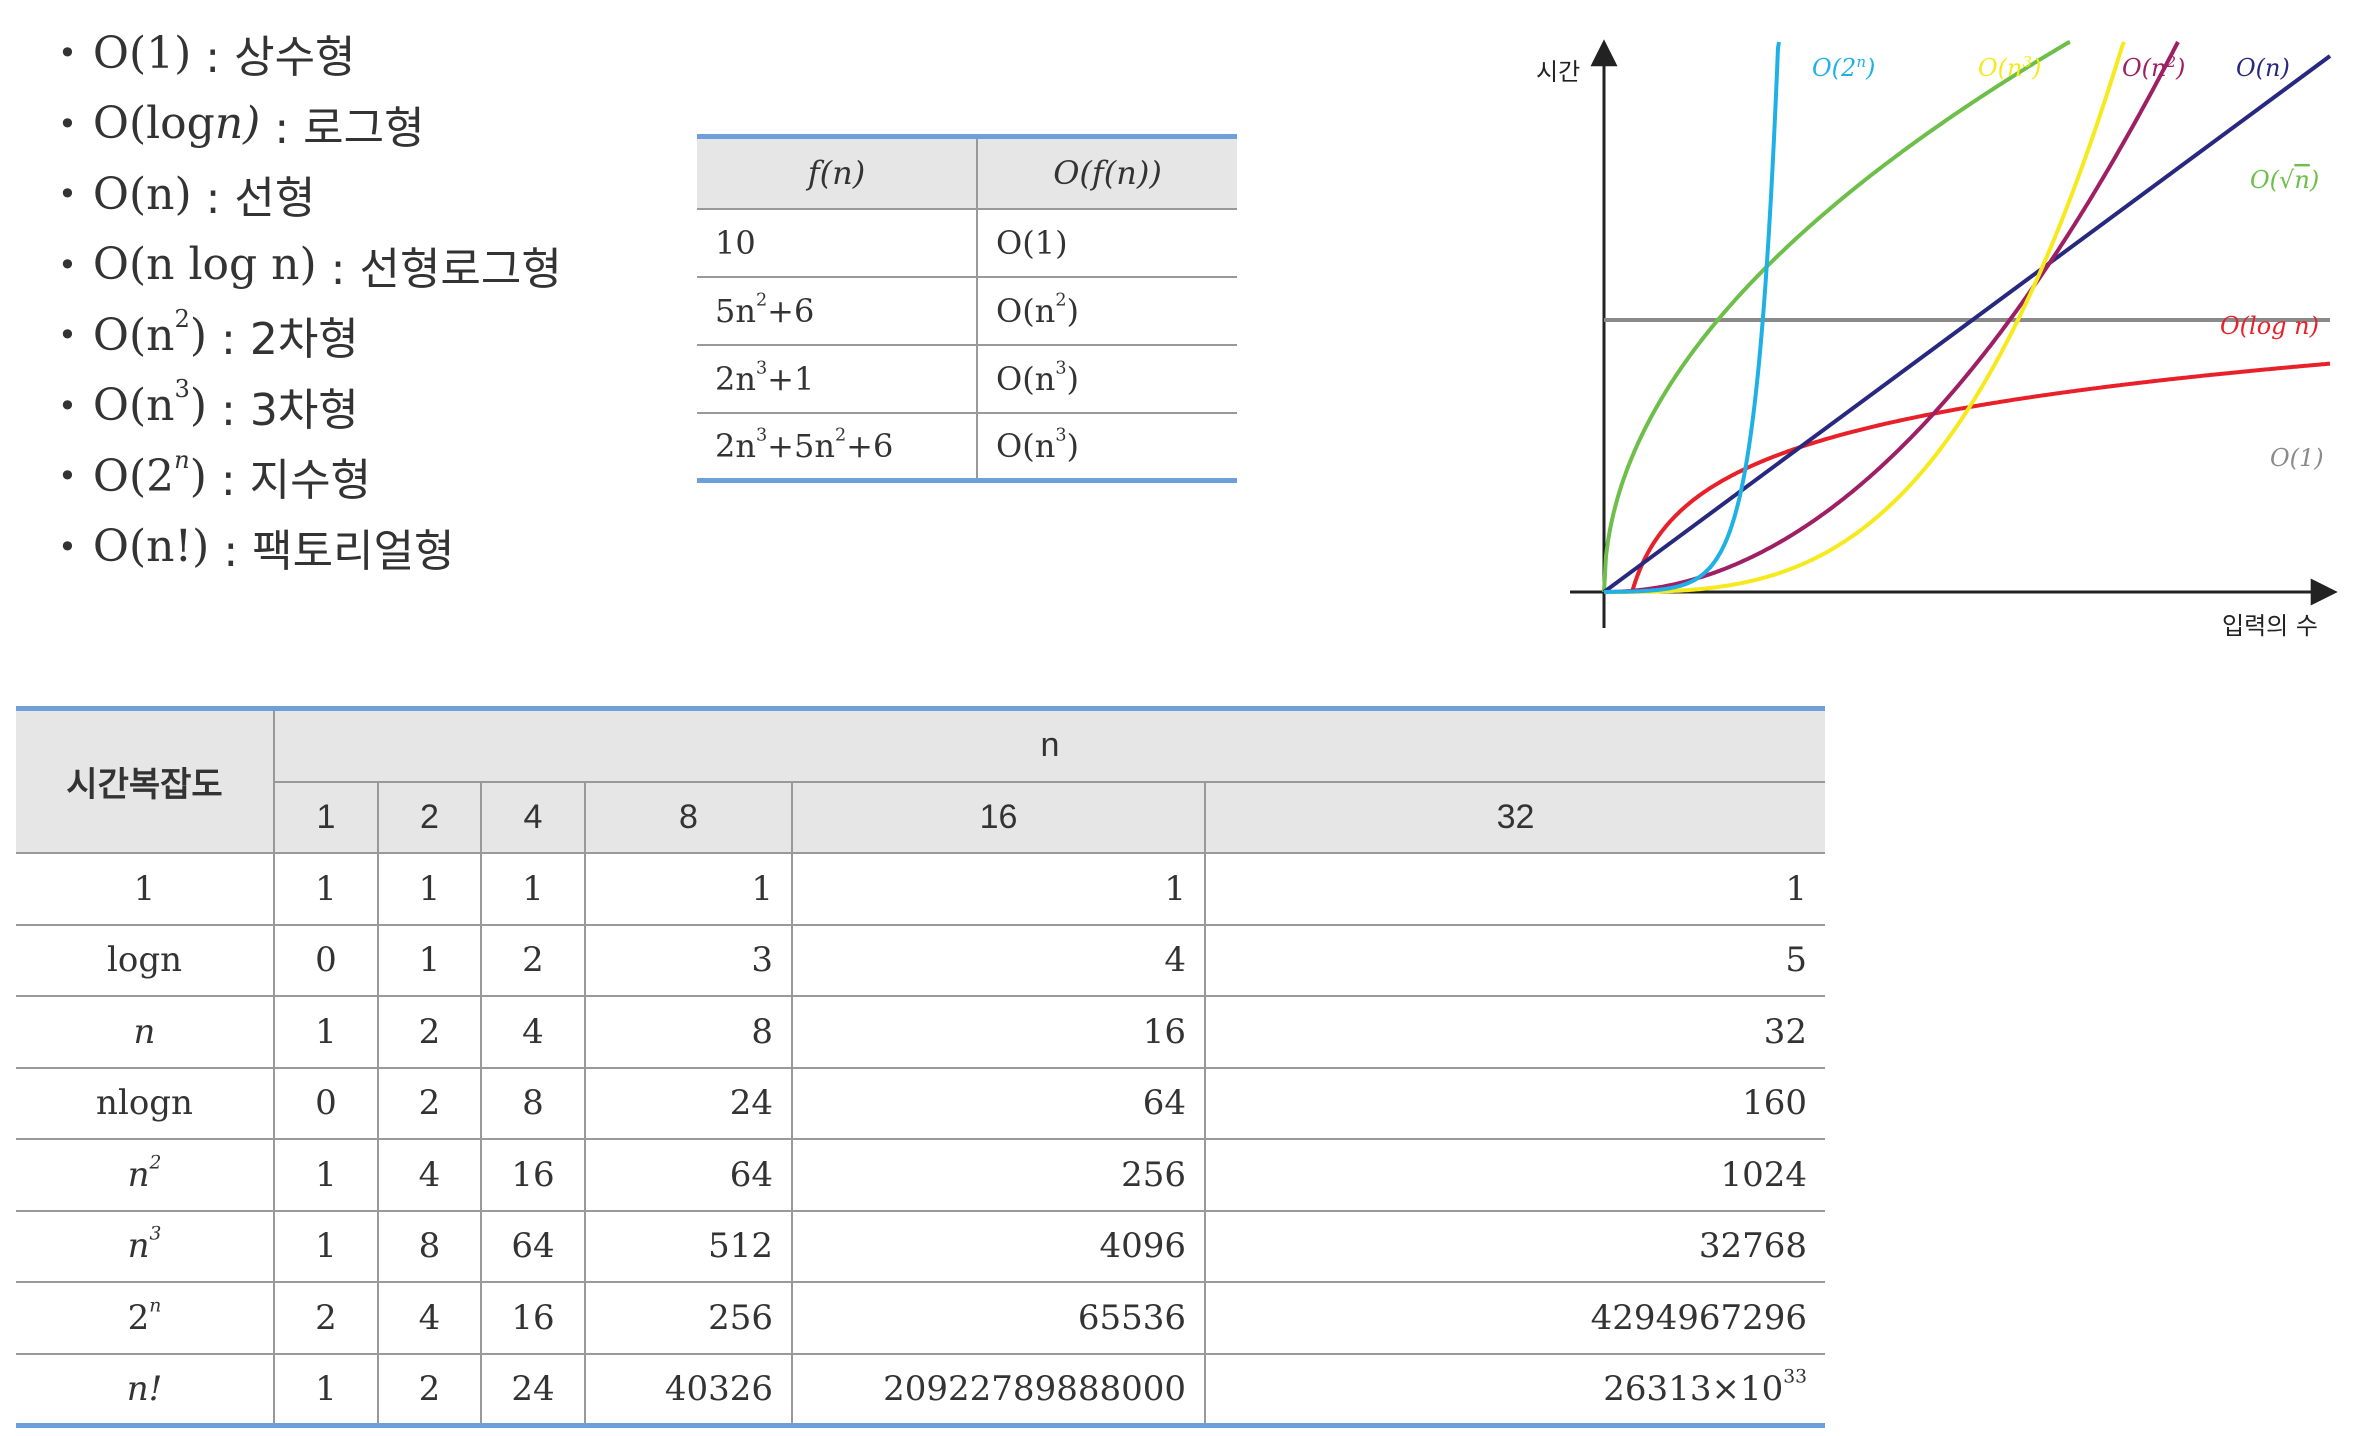 The width and height of the screenshot is (2360, 1436). Describe the element at coordinates (2263, 68) in the screenshot. I see `label-n: O(n)` at that location.